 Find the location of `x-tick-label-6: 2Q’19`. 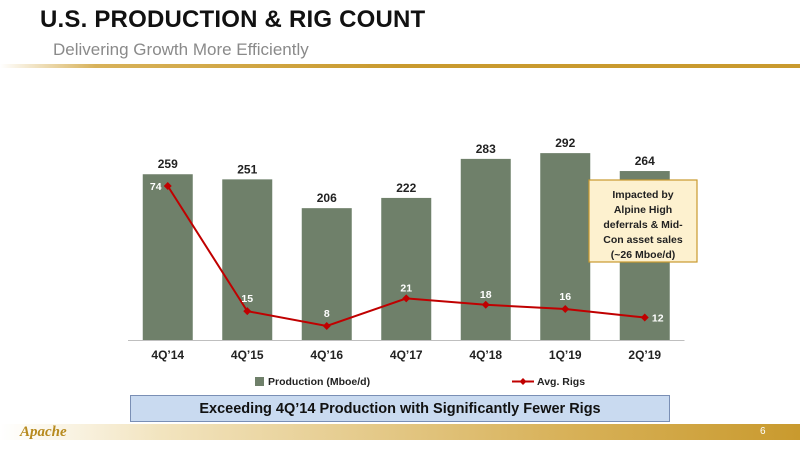

x-tick-label-6: 2Q’19 is located at coordinates (644, 355).